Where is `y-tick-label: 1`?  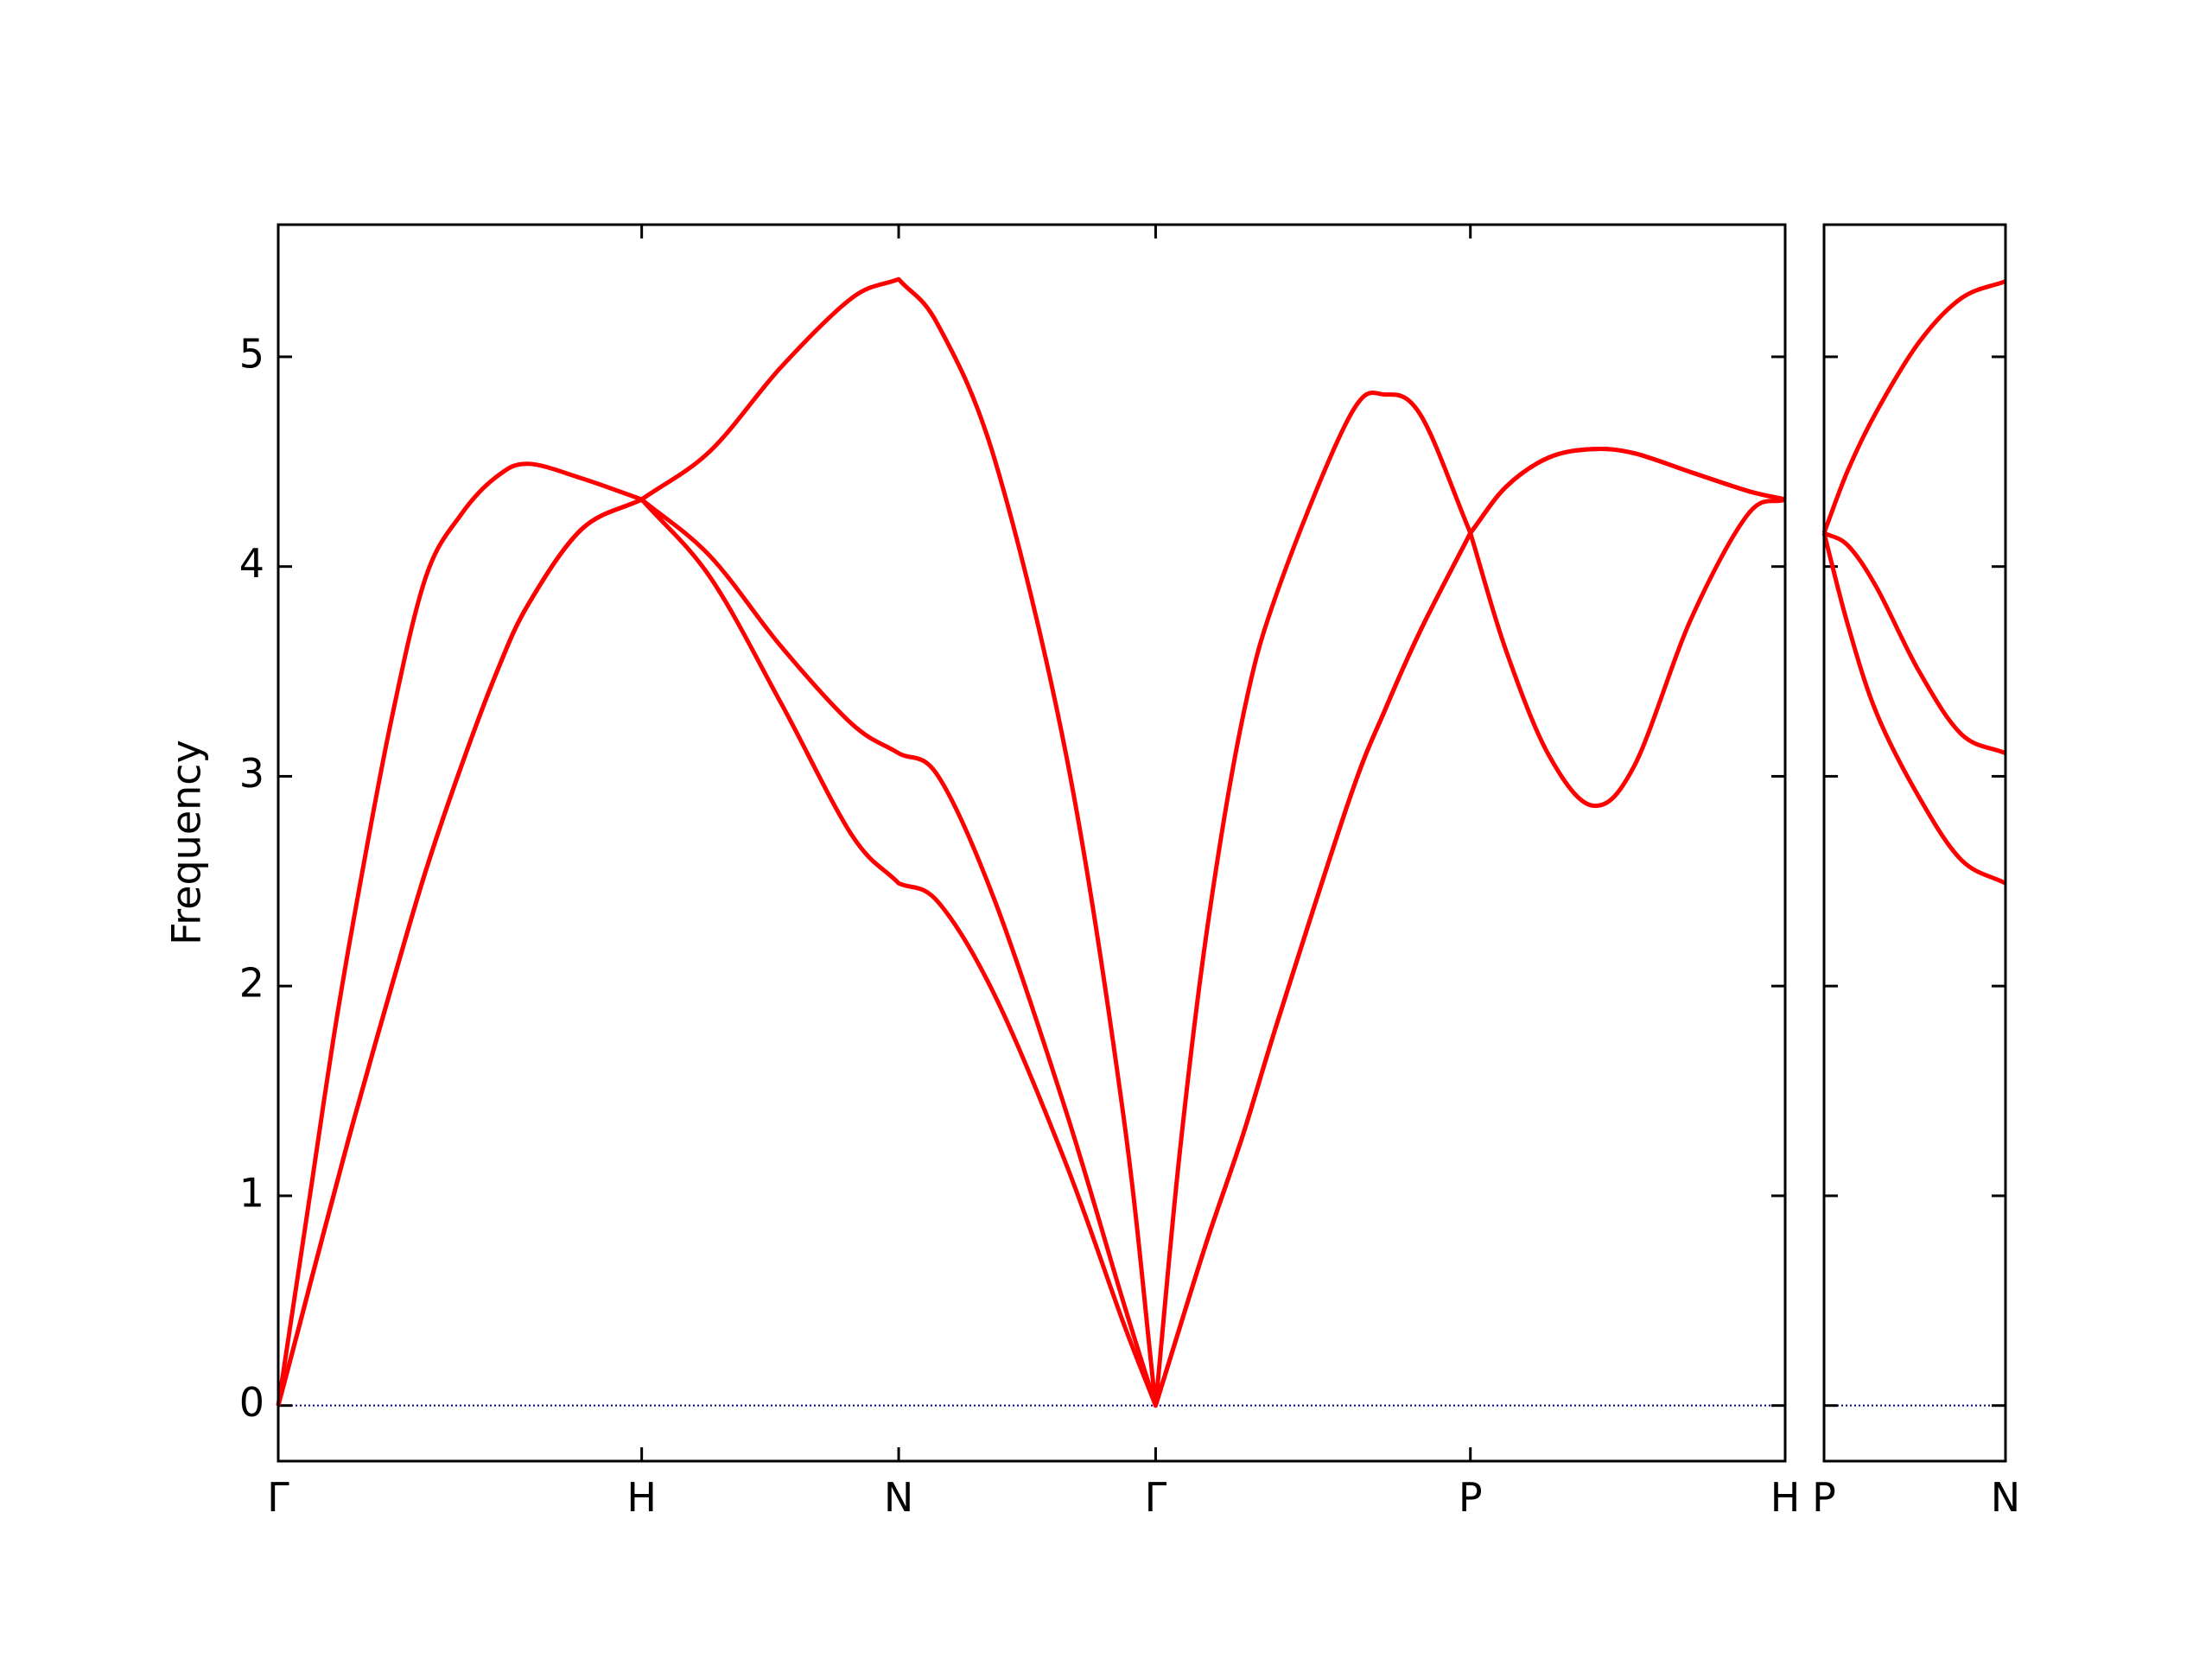 y-tick-label: 1 is located at coordinates (251, 1192).